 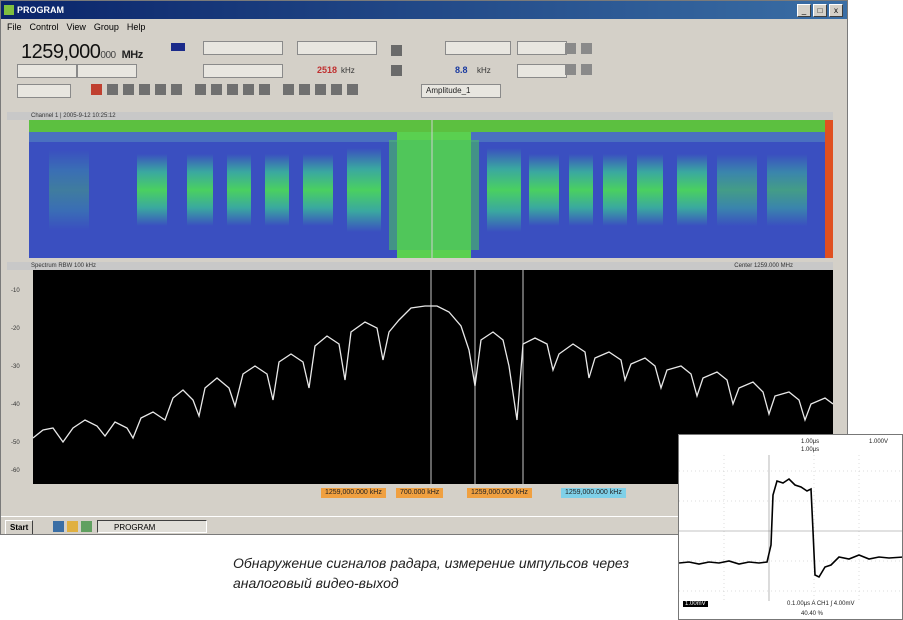 I want to click on ref-level-field, so click(x=337, y=48).